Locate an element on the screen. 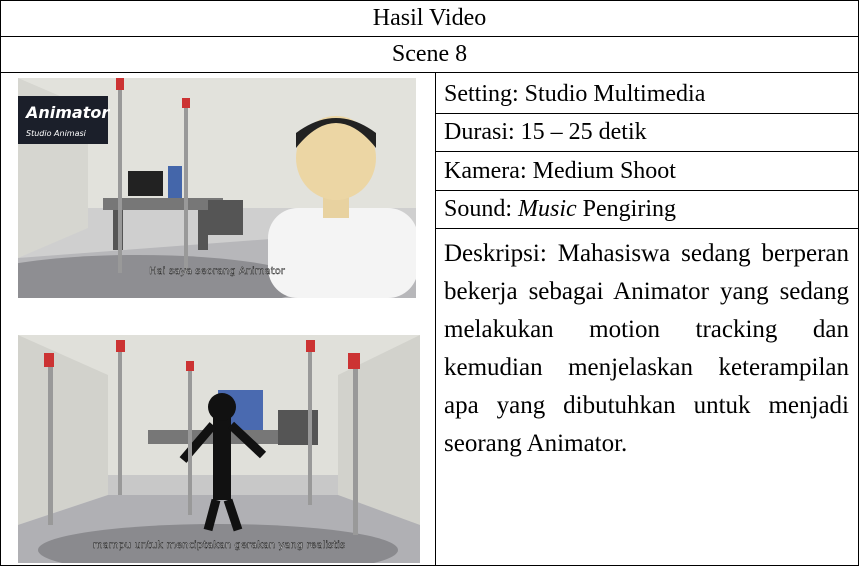  sound-italic: Music is located at coordinates (547, 209).